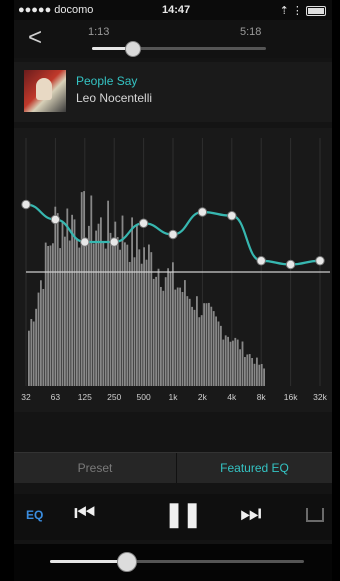 The image size is (340, 581). What do you see at coordinates (303, 10) in the screenshot?
I see `status-icons: ⇡ ⋮` at bounding box center [303, 10].